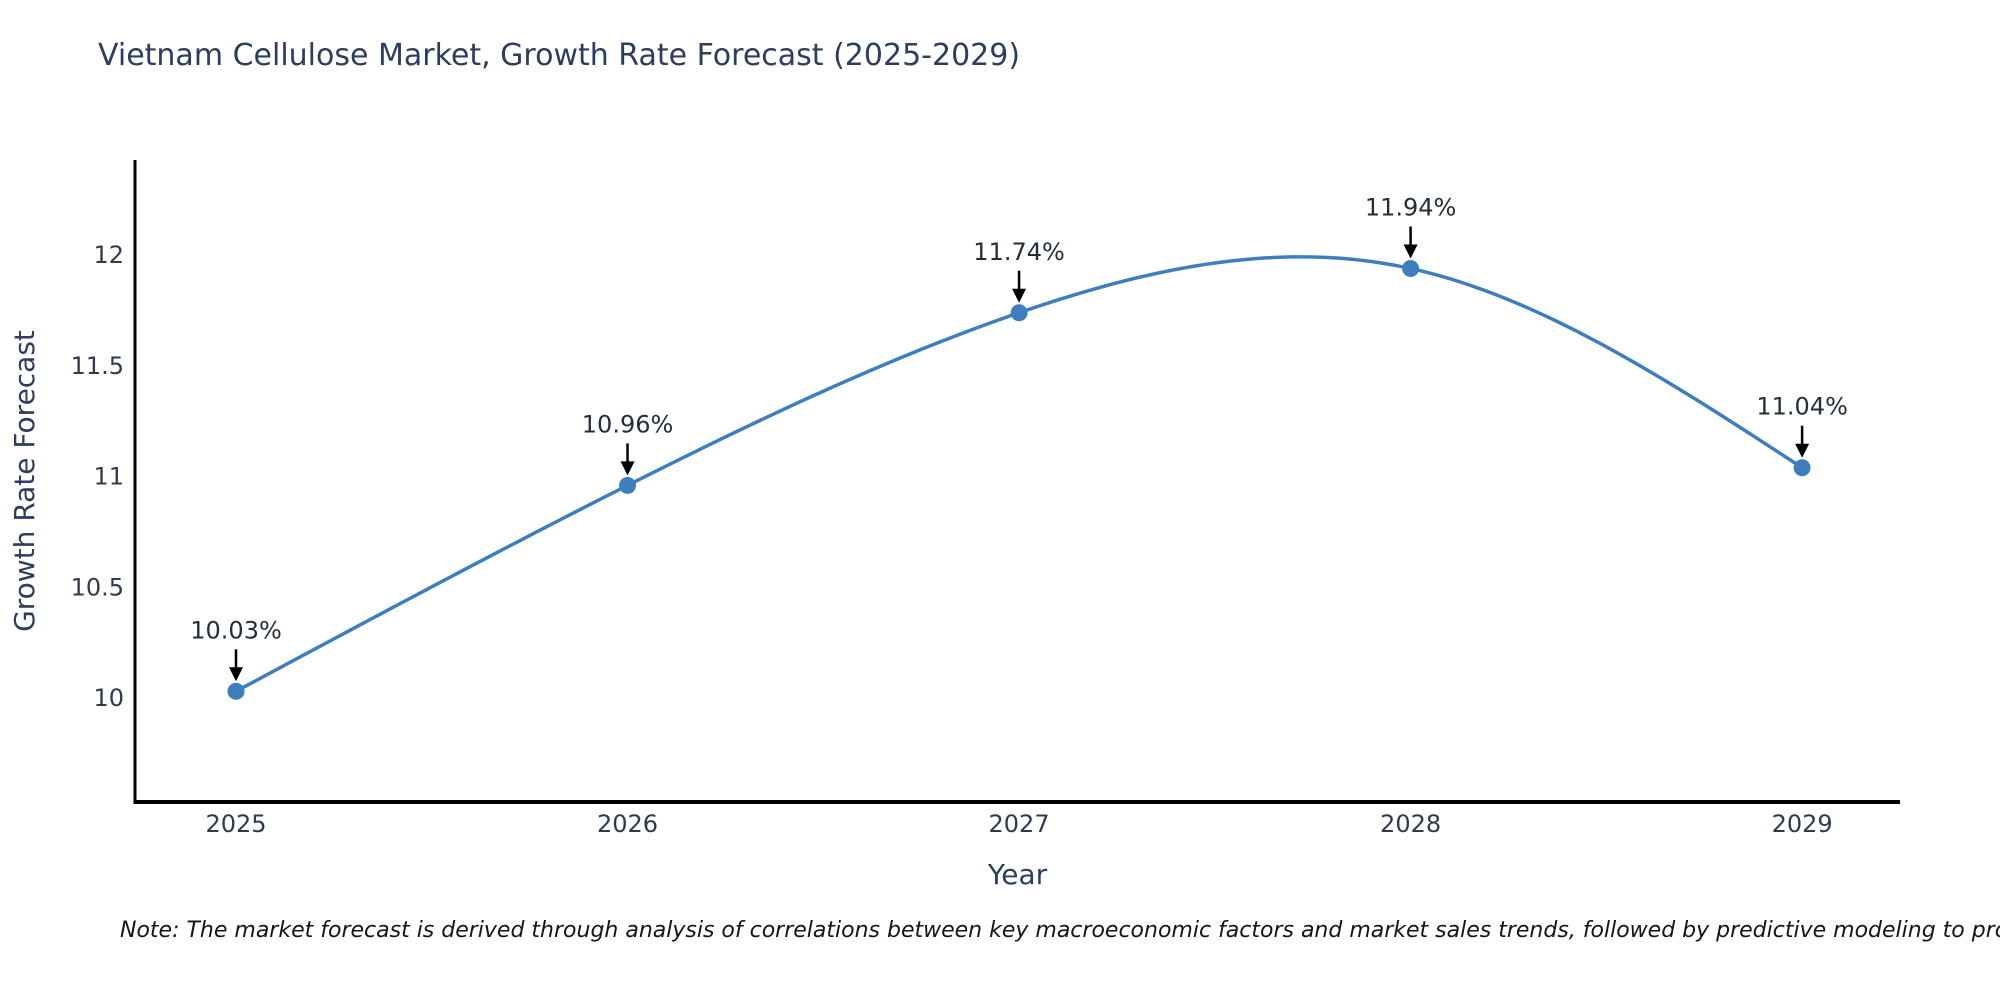  What do you see at coordinates (1802, 450) in the screenshot?
I see `annotation-arrow-head-2029` at bounding box center [1802, 450].